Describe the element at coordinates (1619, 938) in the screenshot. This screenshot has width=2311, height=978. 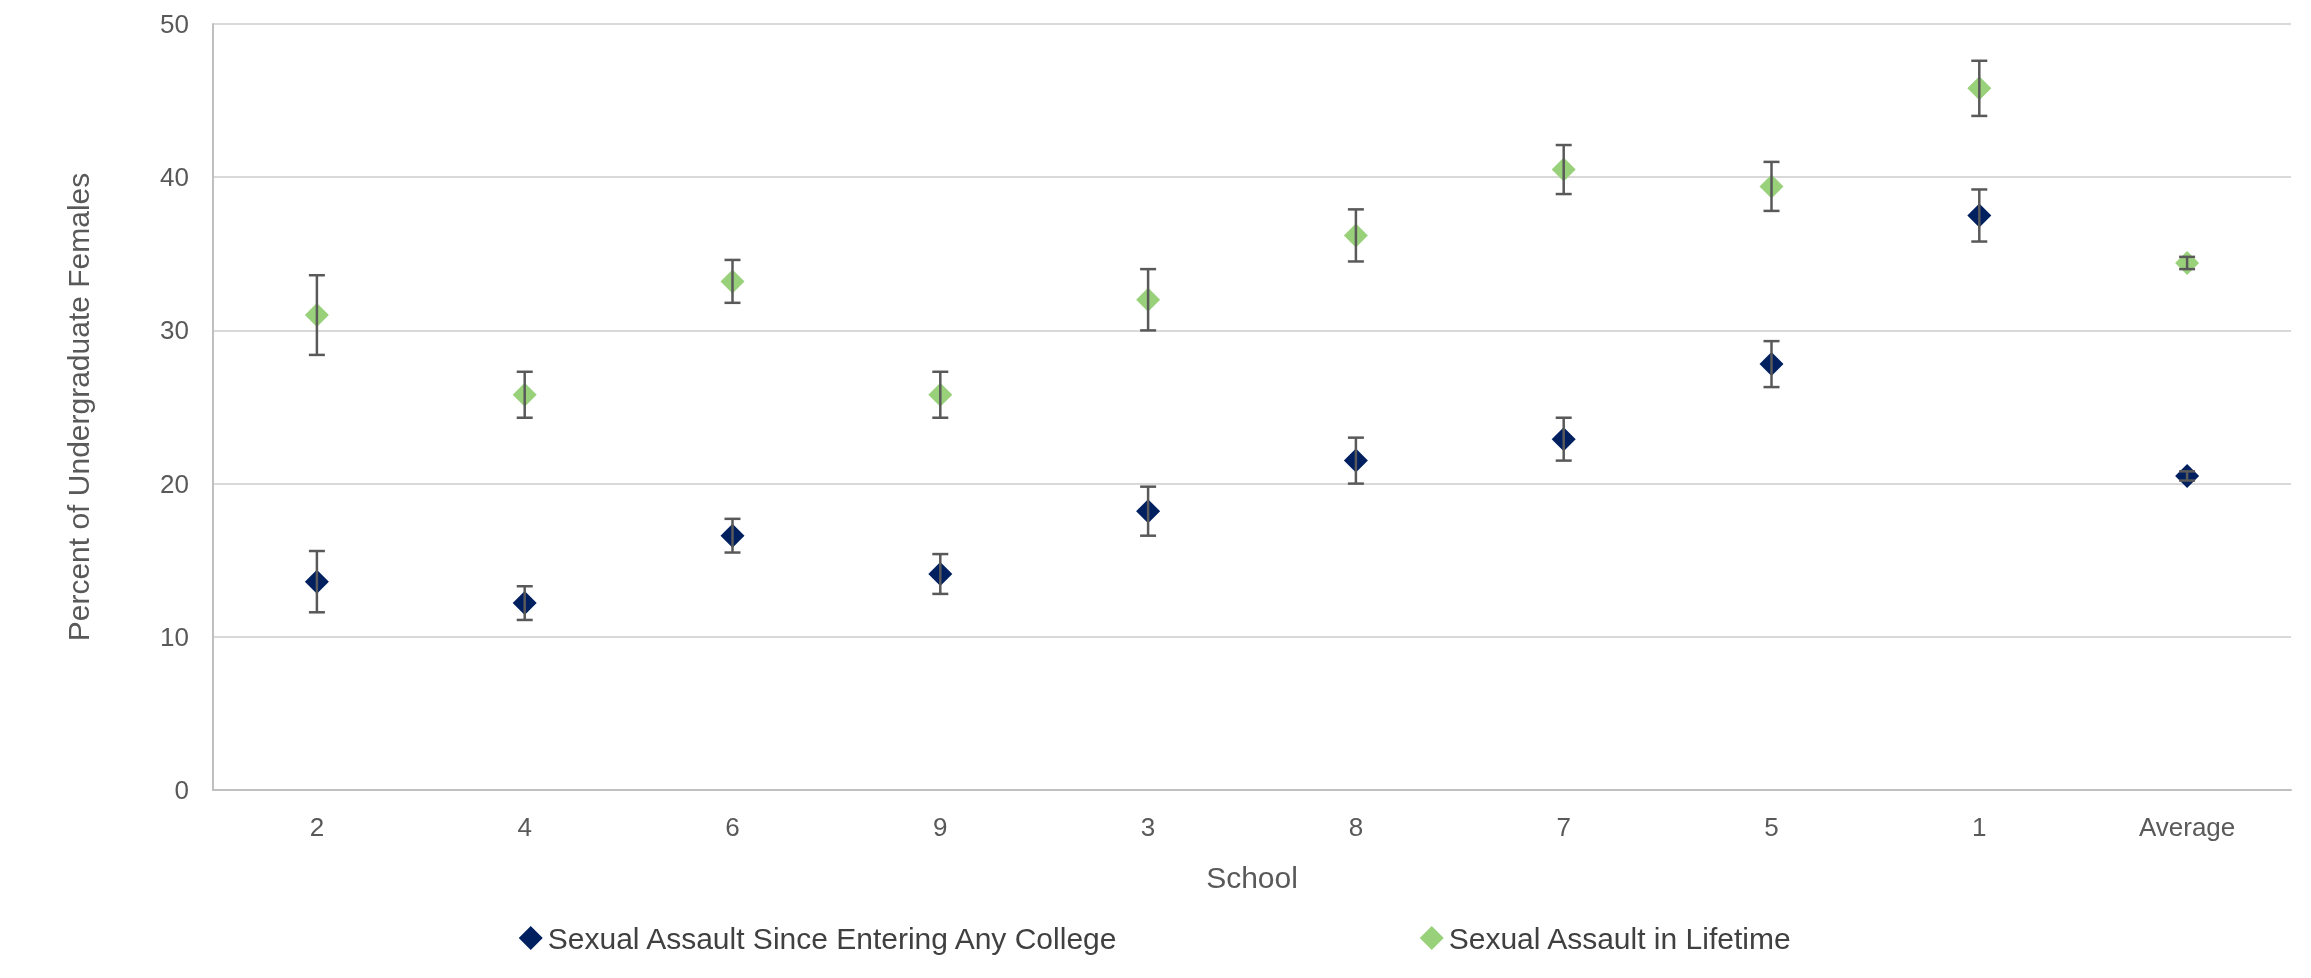
I see `legend-label: Sexual Assault in Lifetime` at that location.